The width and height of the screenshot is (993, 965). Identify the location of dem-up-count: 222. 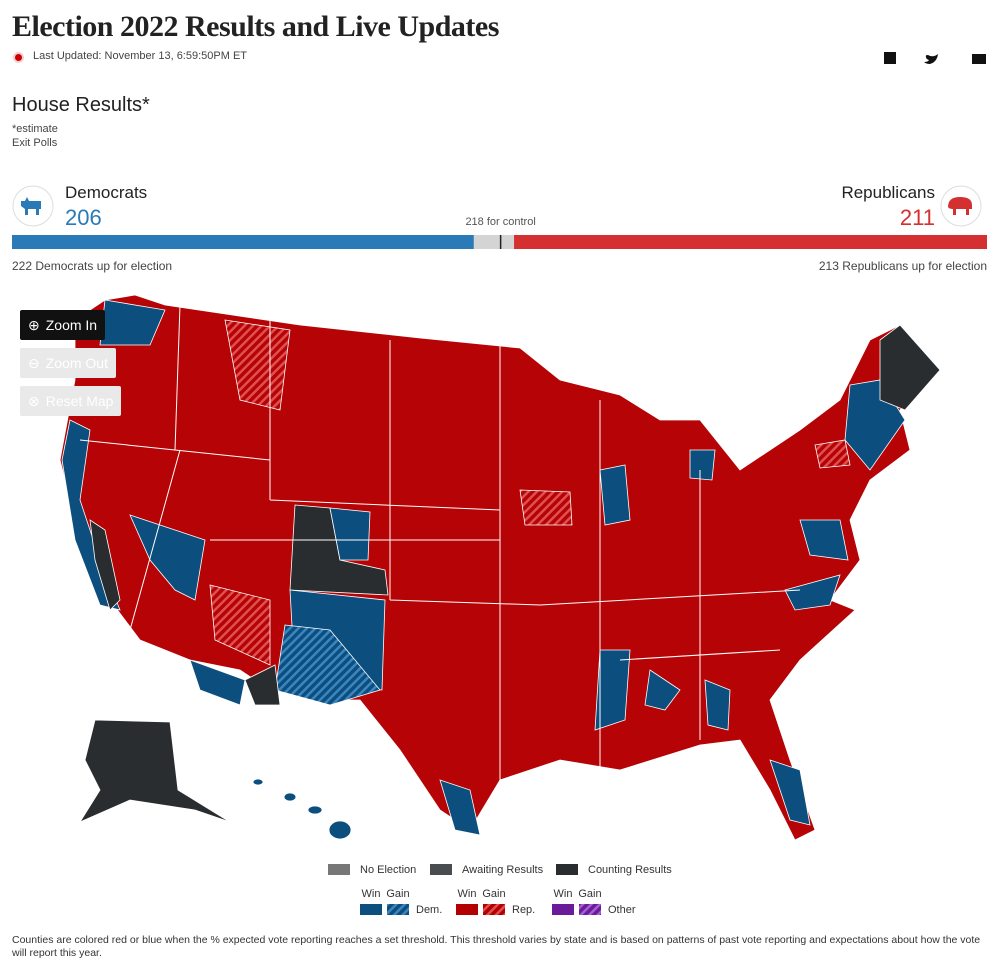
(22, 266).